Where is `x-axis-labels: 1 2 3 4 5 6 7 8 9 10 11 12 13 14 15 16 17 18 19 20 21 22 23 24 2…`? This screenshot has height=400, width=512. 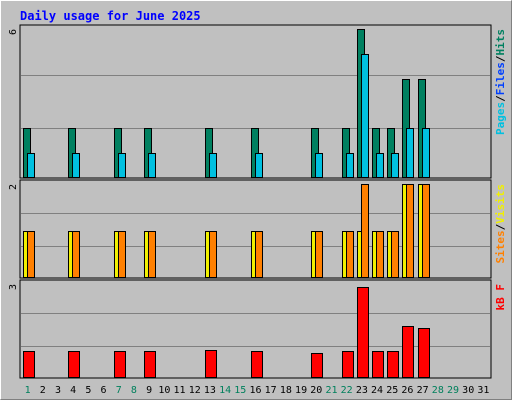 x-axis-labels: 1 2 3 4 5 6 7 8 9 10 11 12 13 14 15 16 17 18 19 20 21 22 23 24 2… is located at coordinates (257, 390).